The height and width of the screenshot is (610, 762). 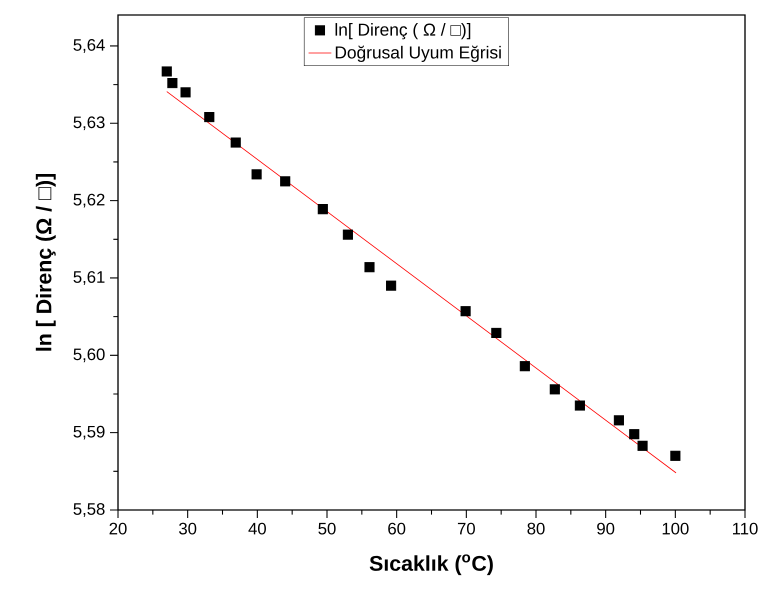 I want to click on x-tick-label: 90, so click(x=605, y=528).